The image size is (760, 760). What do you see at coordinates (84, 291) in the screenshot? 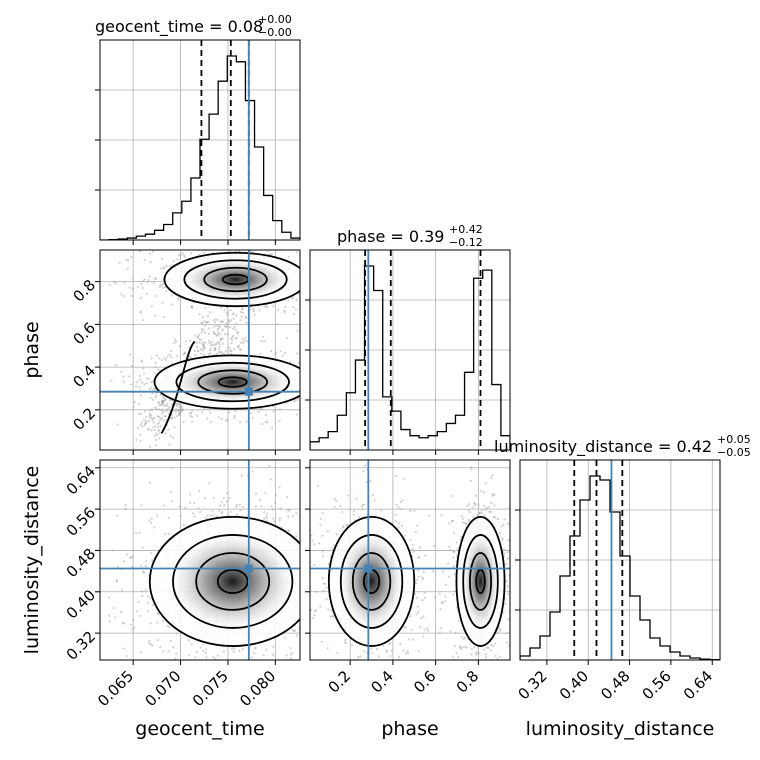
I see `y-tick-label: 0.8` at bounding box center [84, 291].